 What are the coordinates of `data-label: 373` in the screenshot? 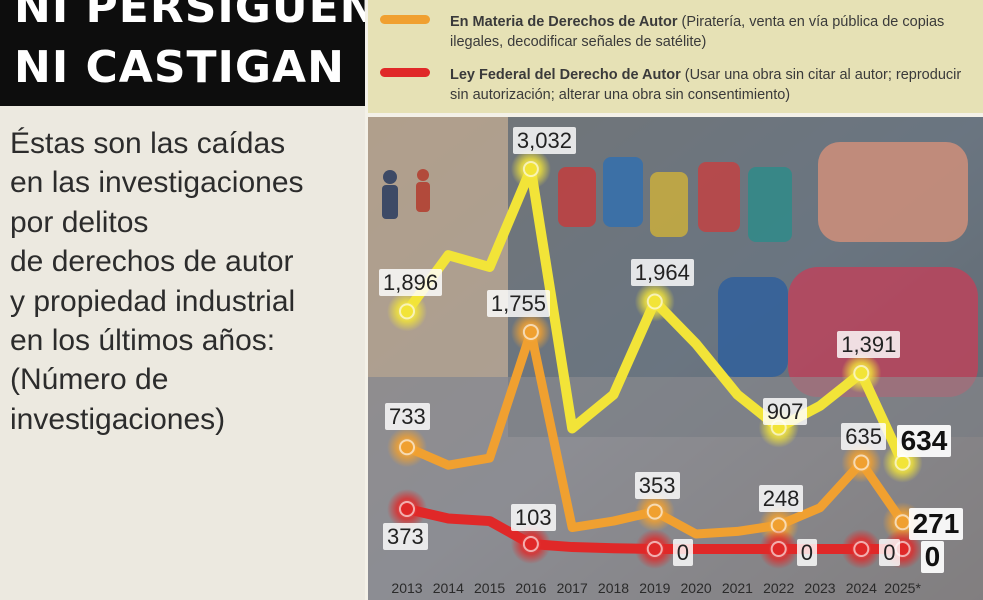 It's located at (405, 536).